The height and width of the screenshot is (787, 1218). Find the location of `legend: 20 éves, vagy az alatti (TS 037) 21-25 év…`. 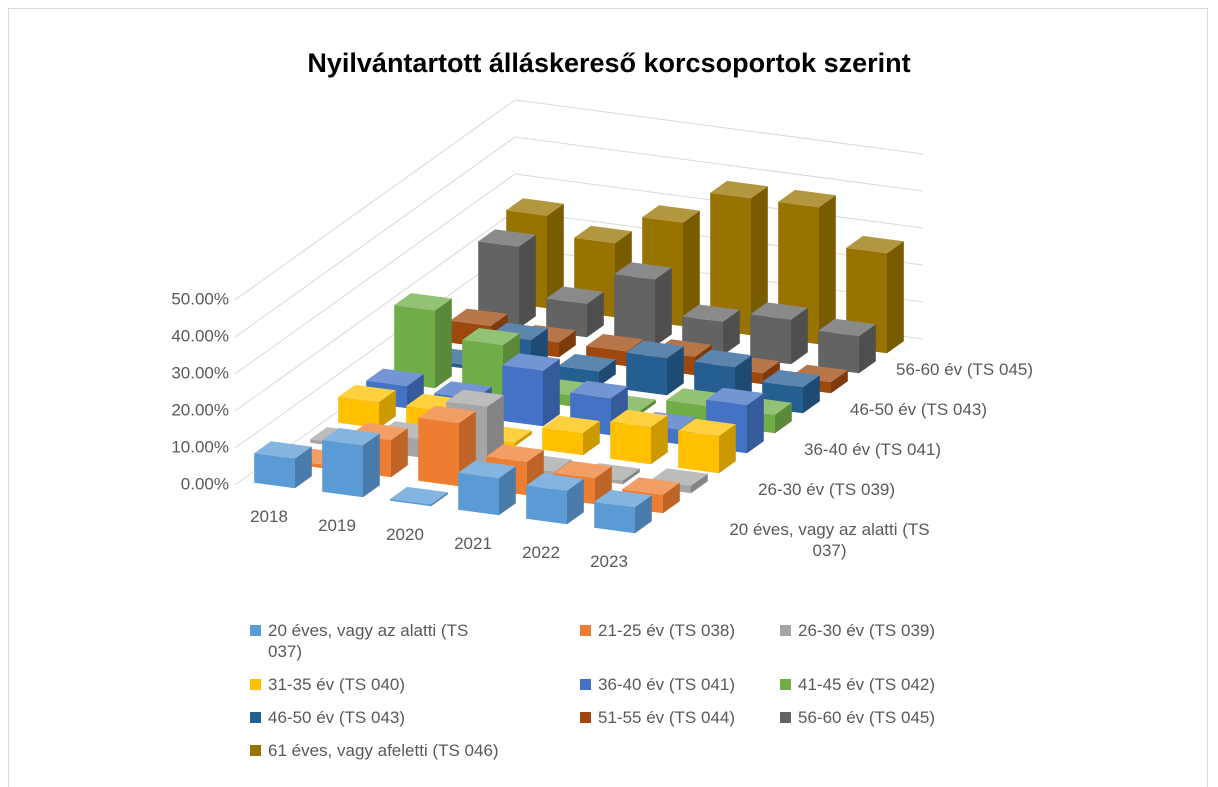

legend: 20 éves, vagy az alatti (TS 037) 21-25 év… is located at coordinates (625, 690).